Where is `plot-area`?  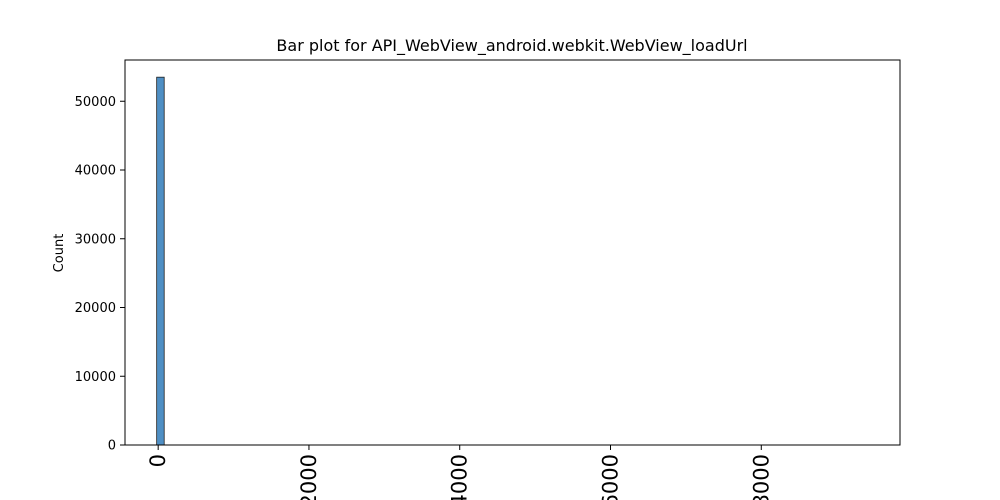 plot-area is located at coordinates (160, 261).